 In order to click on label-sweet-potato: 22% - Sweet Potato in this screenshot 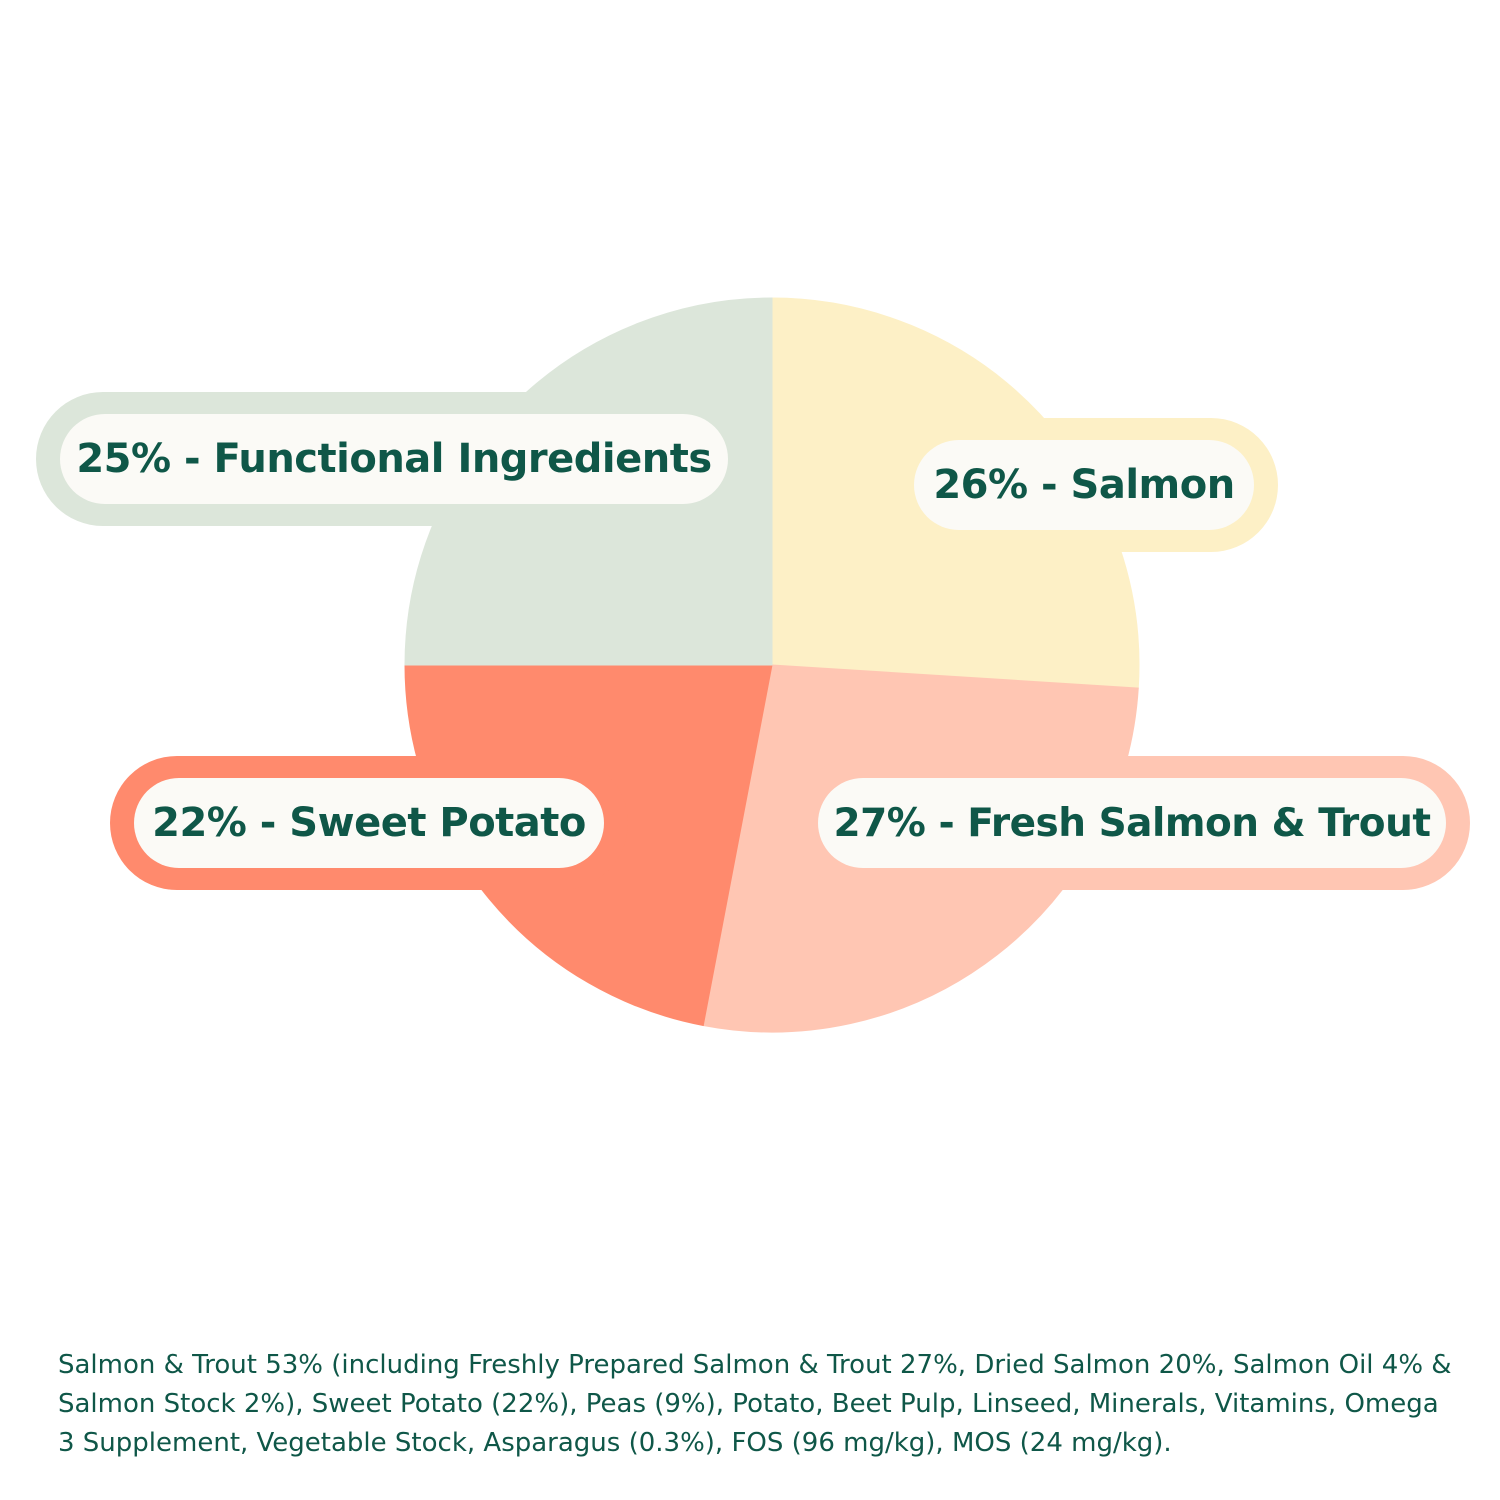, I will do `click(369, 823)`.